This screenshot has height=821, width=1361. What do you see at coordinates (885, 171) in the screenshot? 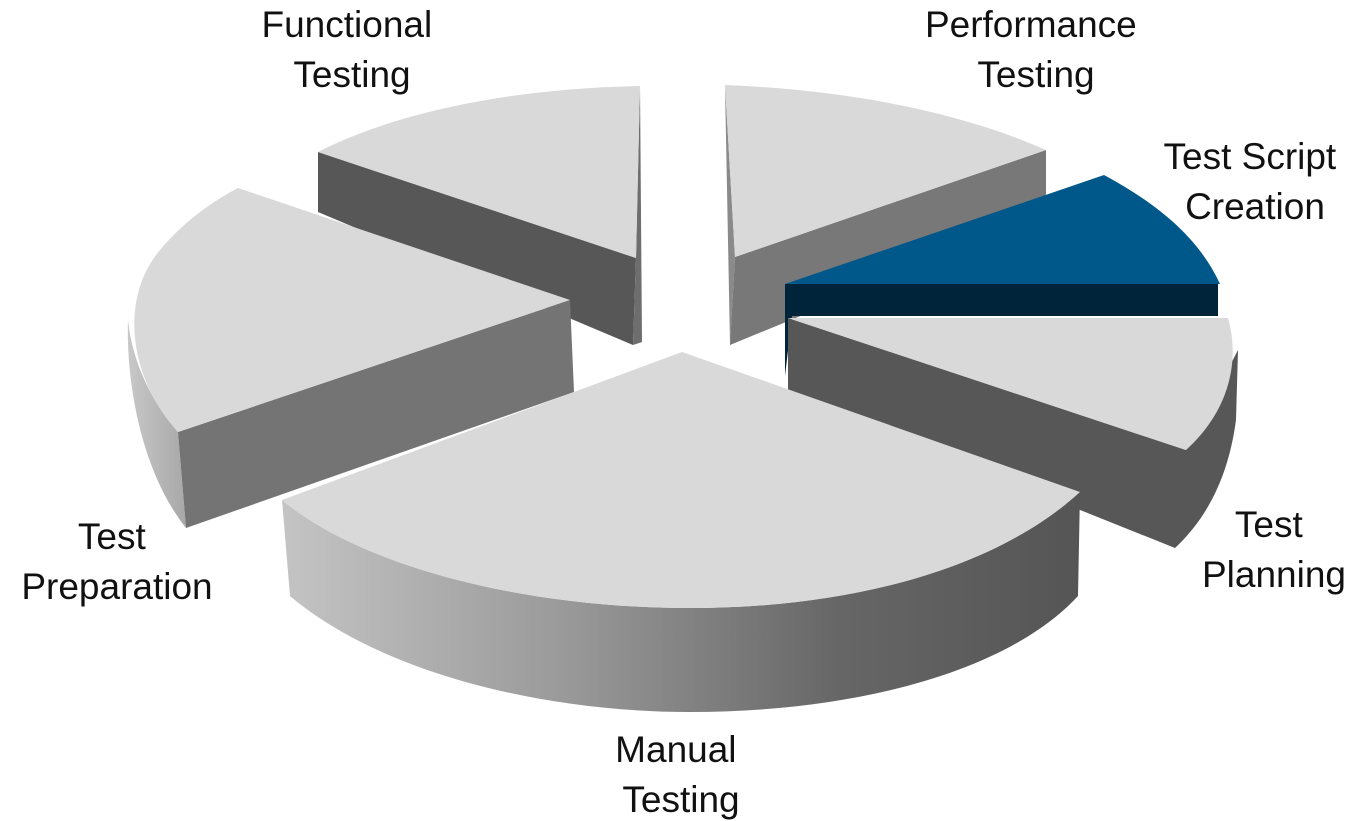
I see `slice-performance-testing-top` at bounding box center [885, 171].